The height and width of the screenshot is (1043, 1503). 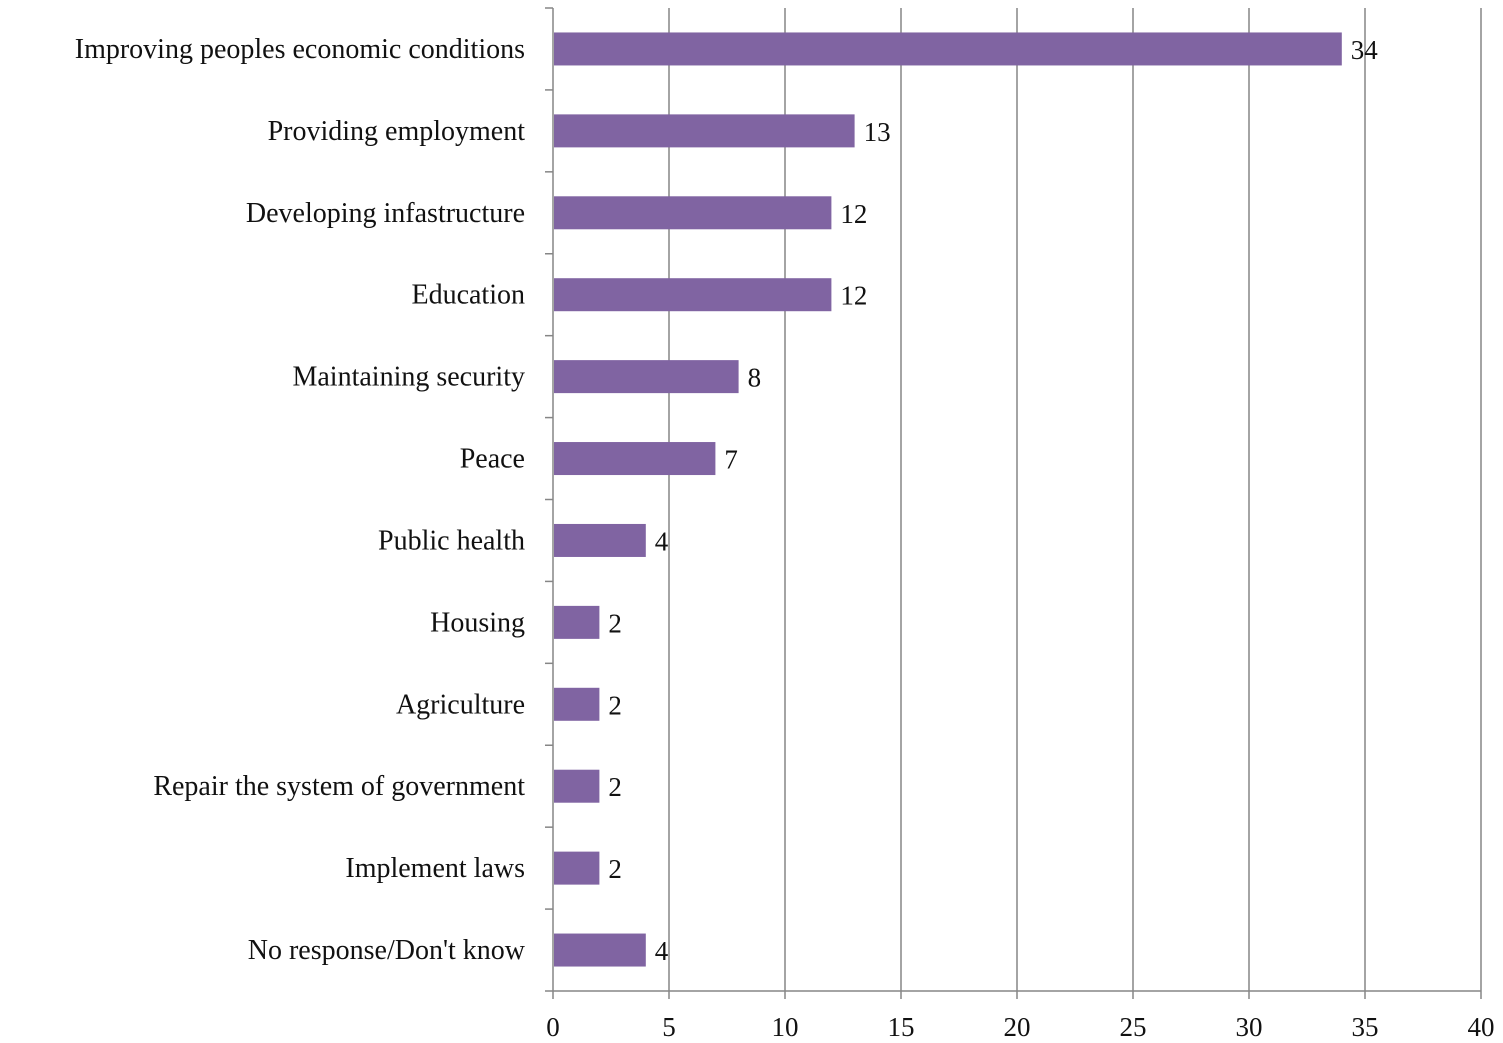 I want to click on category-label-5: Peace, so click(x=492, y=459).